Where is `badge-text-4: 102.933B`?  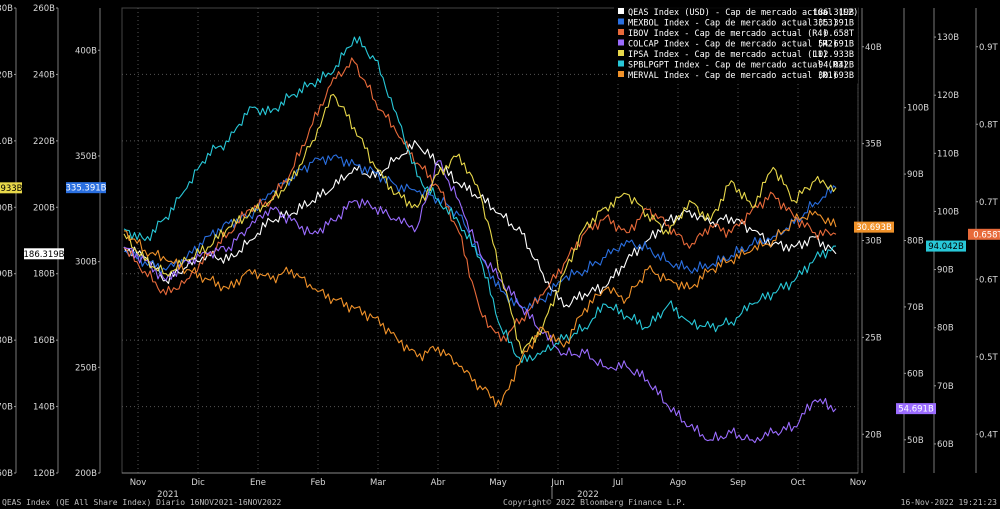
badge-text-4: 102.933B is located at coordinates (11, 189).